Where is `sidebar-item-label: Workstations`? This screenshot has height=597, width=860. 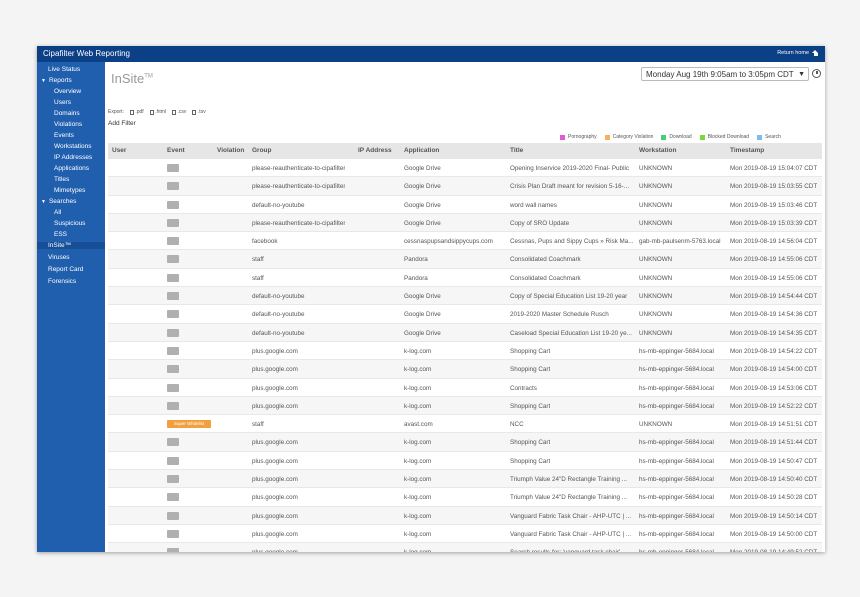 sidebar-item-label: Workstations is located at coordinates (73, 146).